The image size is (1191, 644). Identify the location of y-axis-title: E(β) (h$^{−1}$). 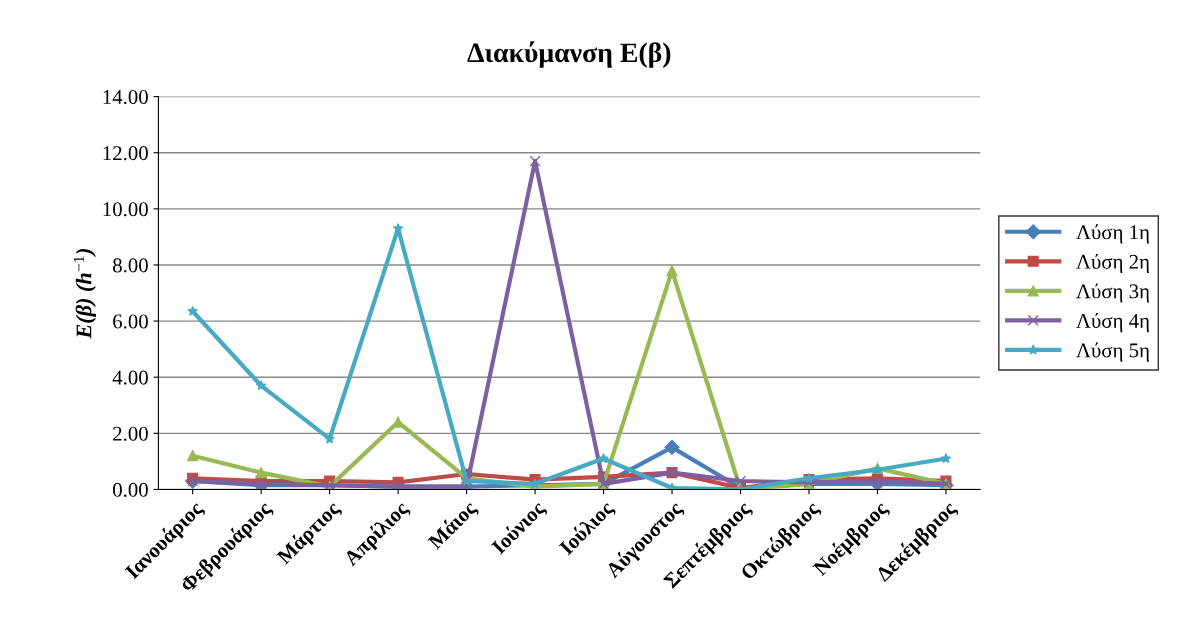
(84, 294).